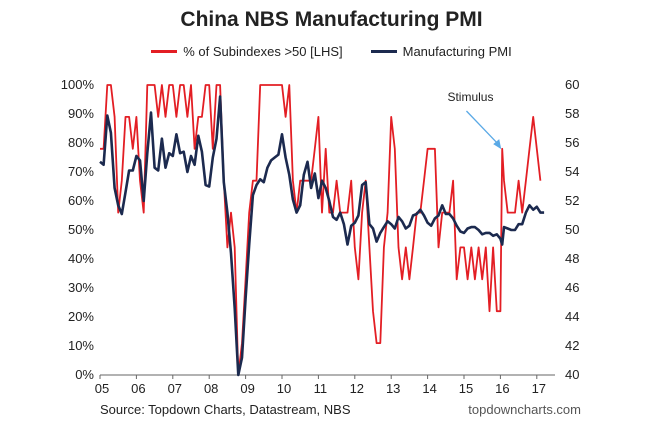  What do you see at coordinates (572, 258) in the screenshot?
I see `right-tick-label: 48` at bounding box center [572, 258].